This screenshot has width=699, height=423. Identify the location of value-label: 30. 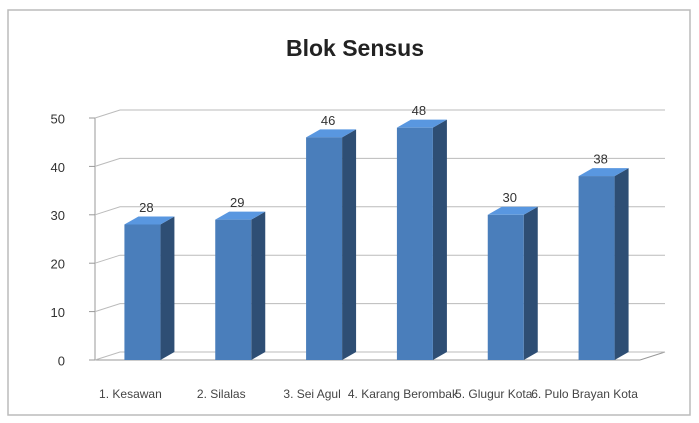
(510, 197).